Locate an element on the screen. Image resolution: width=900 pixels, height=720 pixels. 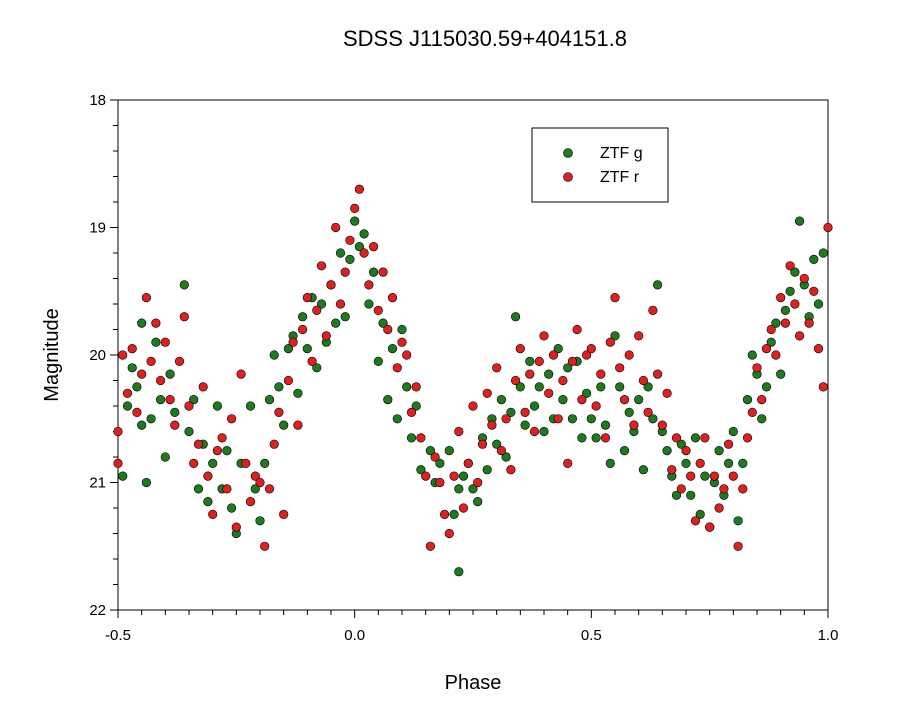
legend-marker-ztf-g is located at coordinates (568, 153).